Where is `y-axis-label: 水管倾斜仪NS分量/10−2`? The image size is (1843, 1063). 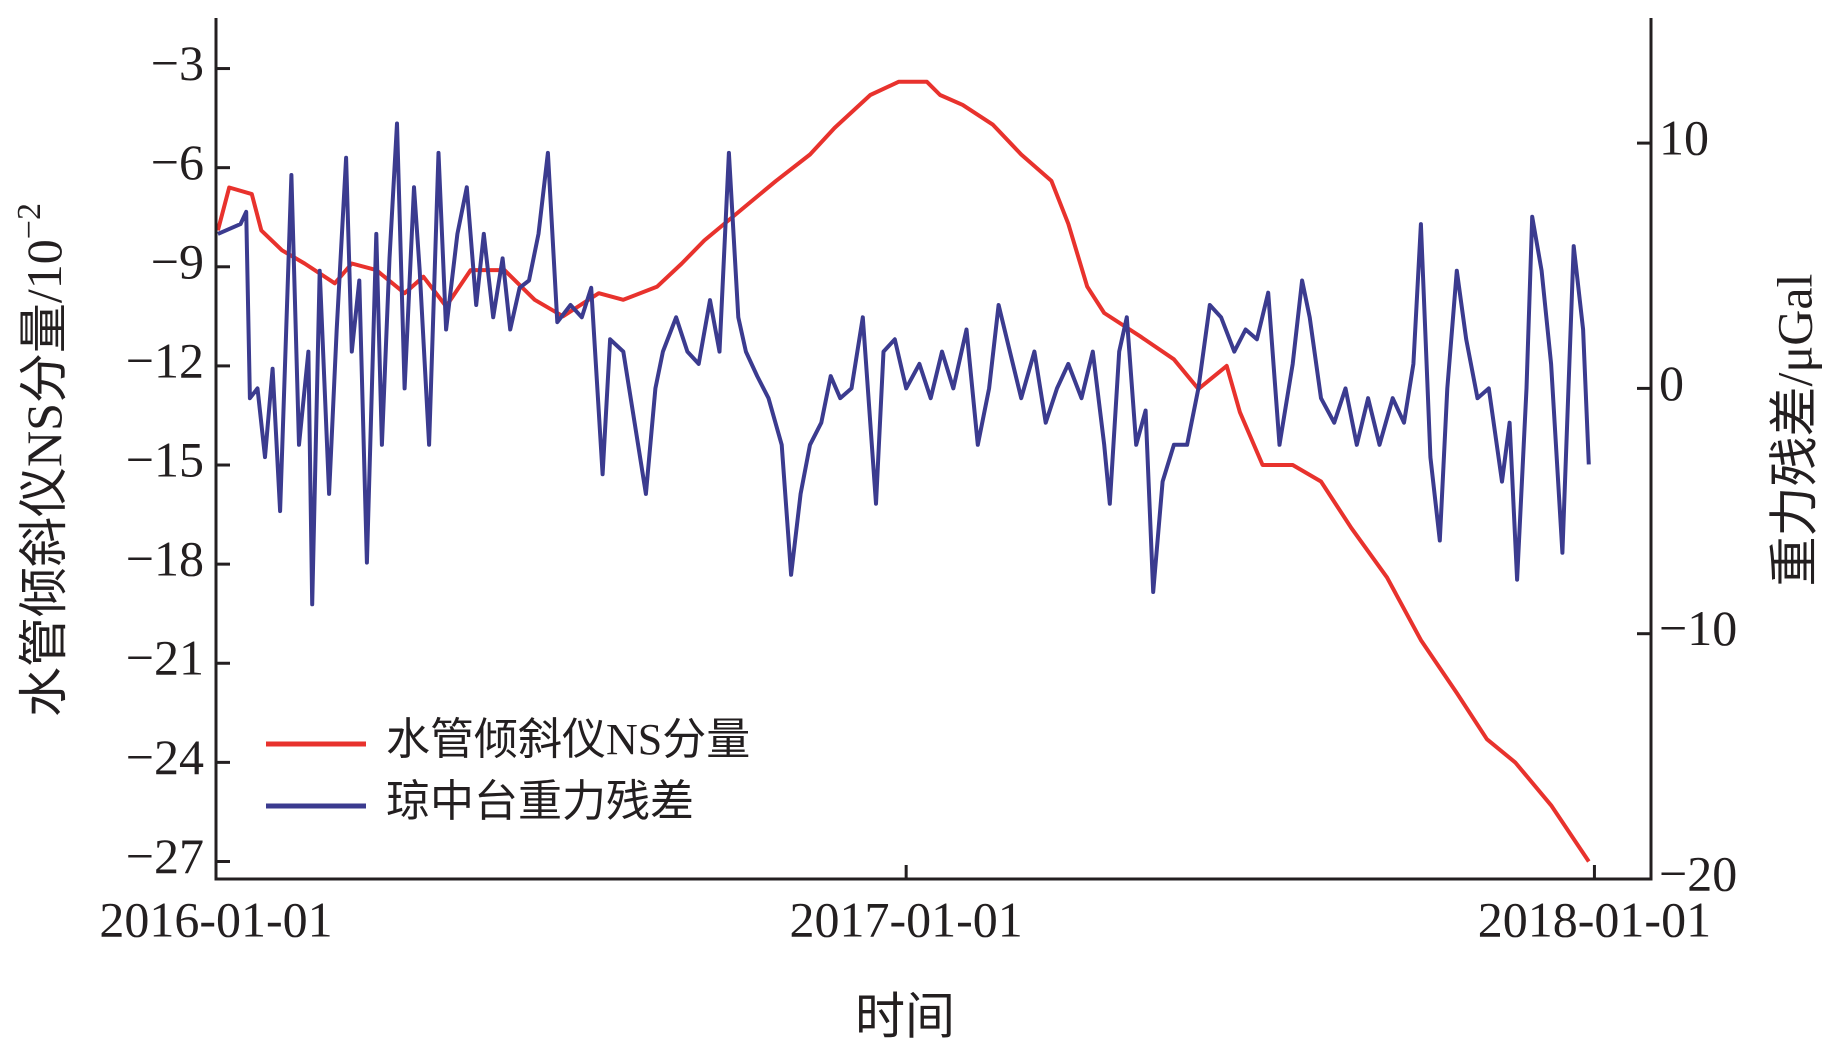 y-axis-label: 水管倾斜仪NS分量/10−2 is located at coordinates (42, 460).